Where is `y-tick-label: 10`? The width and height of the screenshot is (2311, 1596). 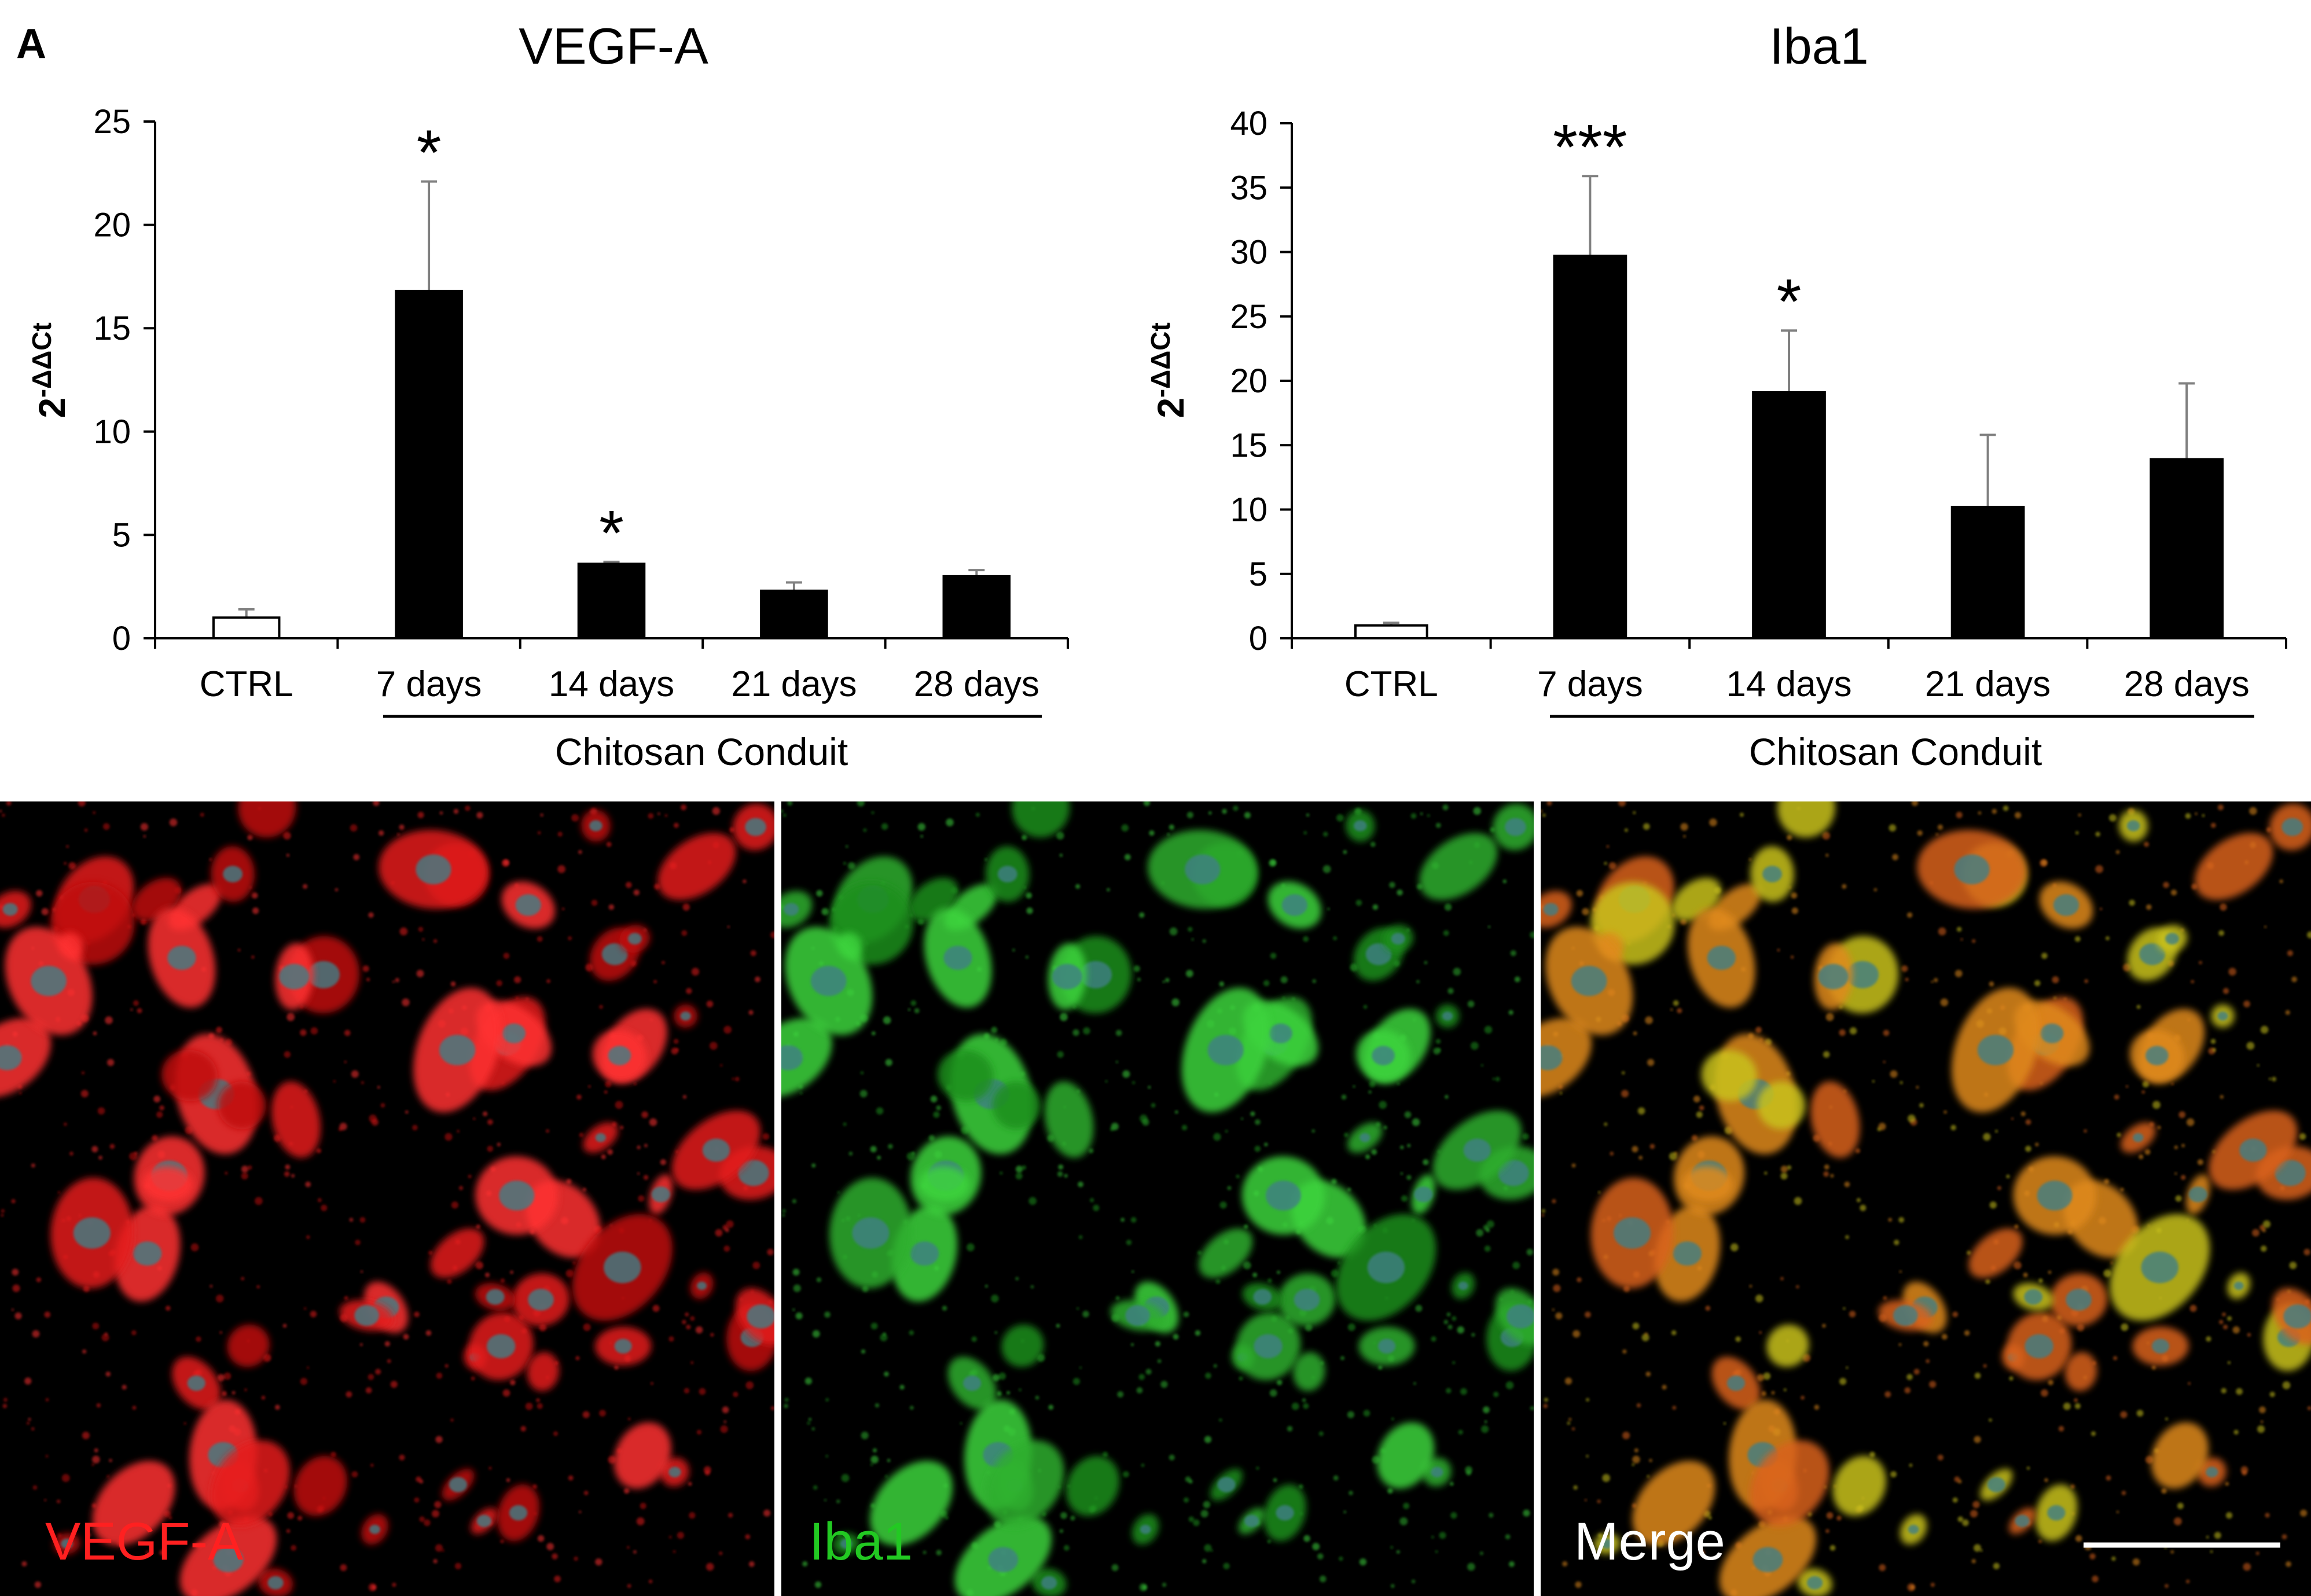
y-tick-label: 10 is located at coordinates (1248, 510).